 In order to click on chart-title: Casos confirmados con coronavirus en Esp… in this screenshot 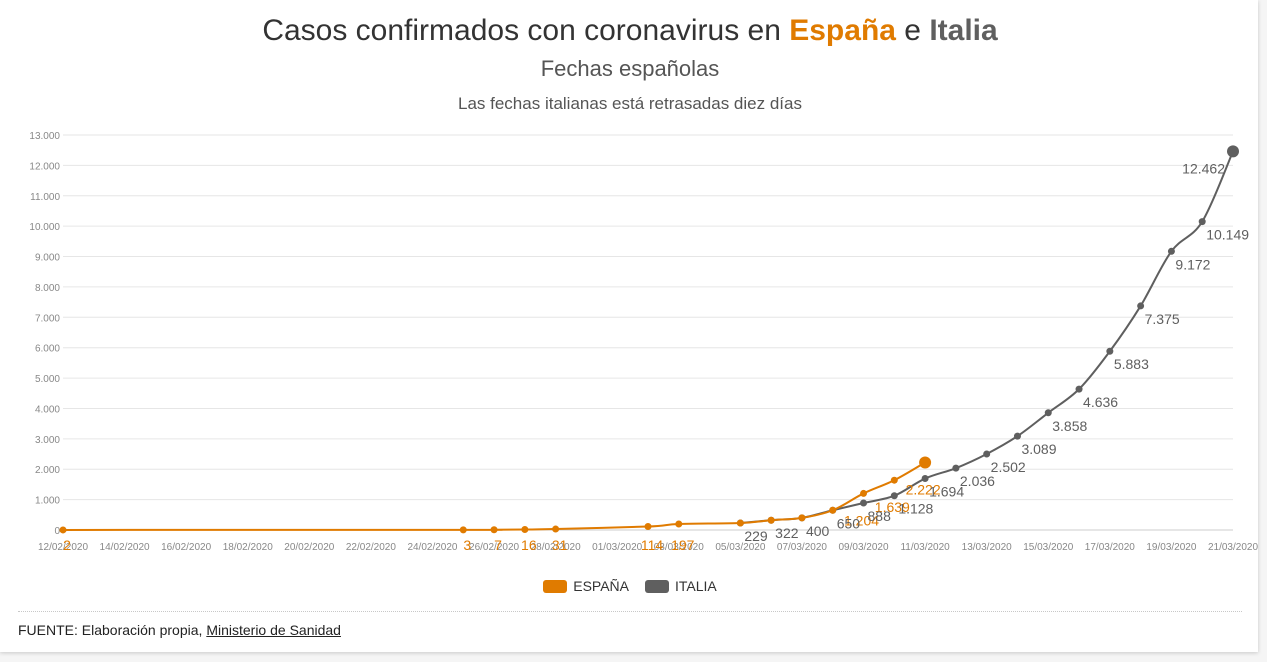, I will do `click(630, 31)`.